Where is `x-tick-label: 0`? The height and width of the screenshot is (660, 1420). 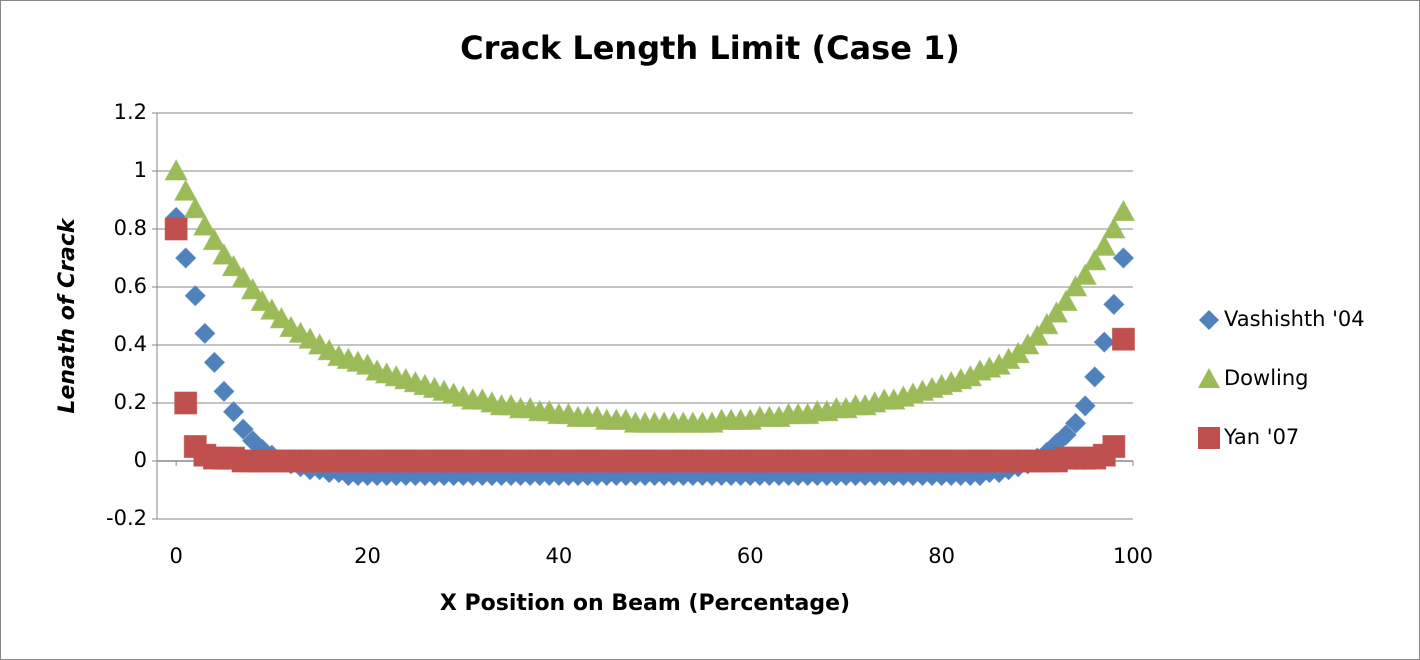
x-tick-label: 0 is located at coordinates (175, 556).